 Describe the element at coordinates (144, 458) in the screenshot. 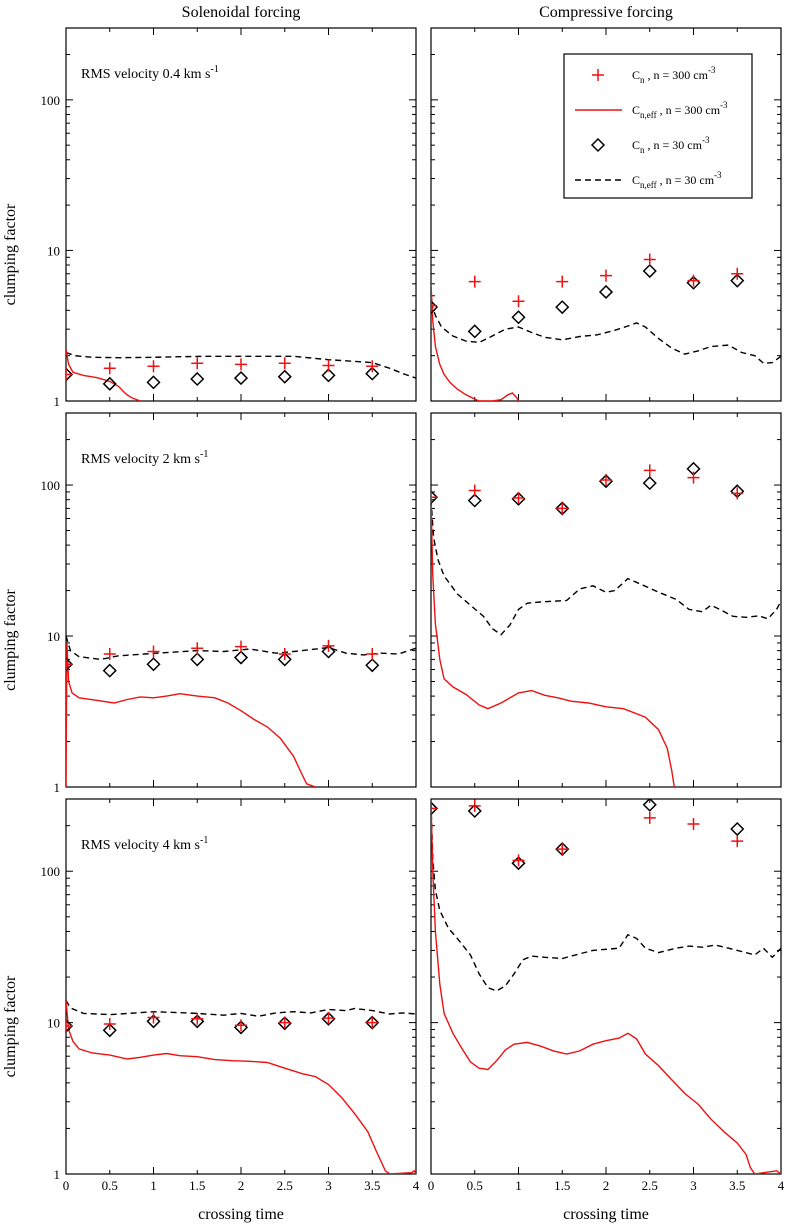

I see `rms-velocity-annotation: RMS velocity 2 km s-1` at that location.